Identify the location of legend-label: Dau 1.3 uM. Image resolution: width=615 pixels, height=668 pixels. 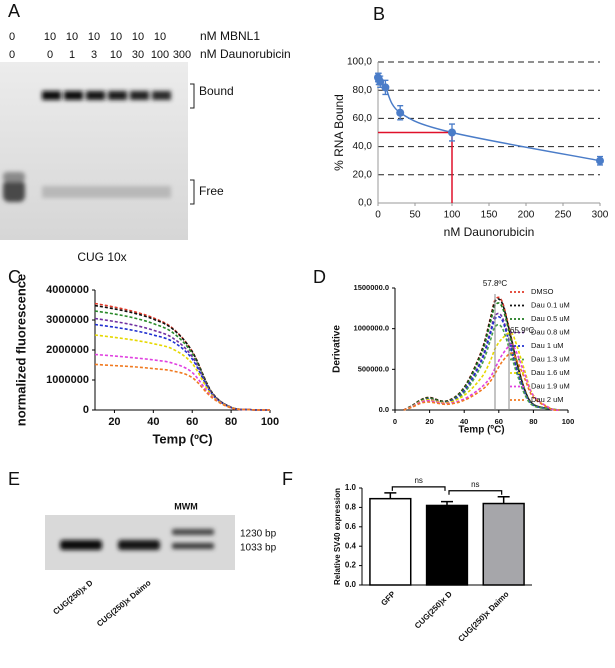
(550, 358).